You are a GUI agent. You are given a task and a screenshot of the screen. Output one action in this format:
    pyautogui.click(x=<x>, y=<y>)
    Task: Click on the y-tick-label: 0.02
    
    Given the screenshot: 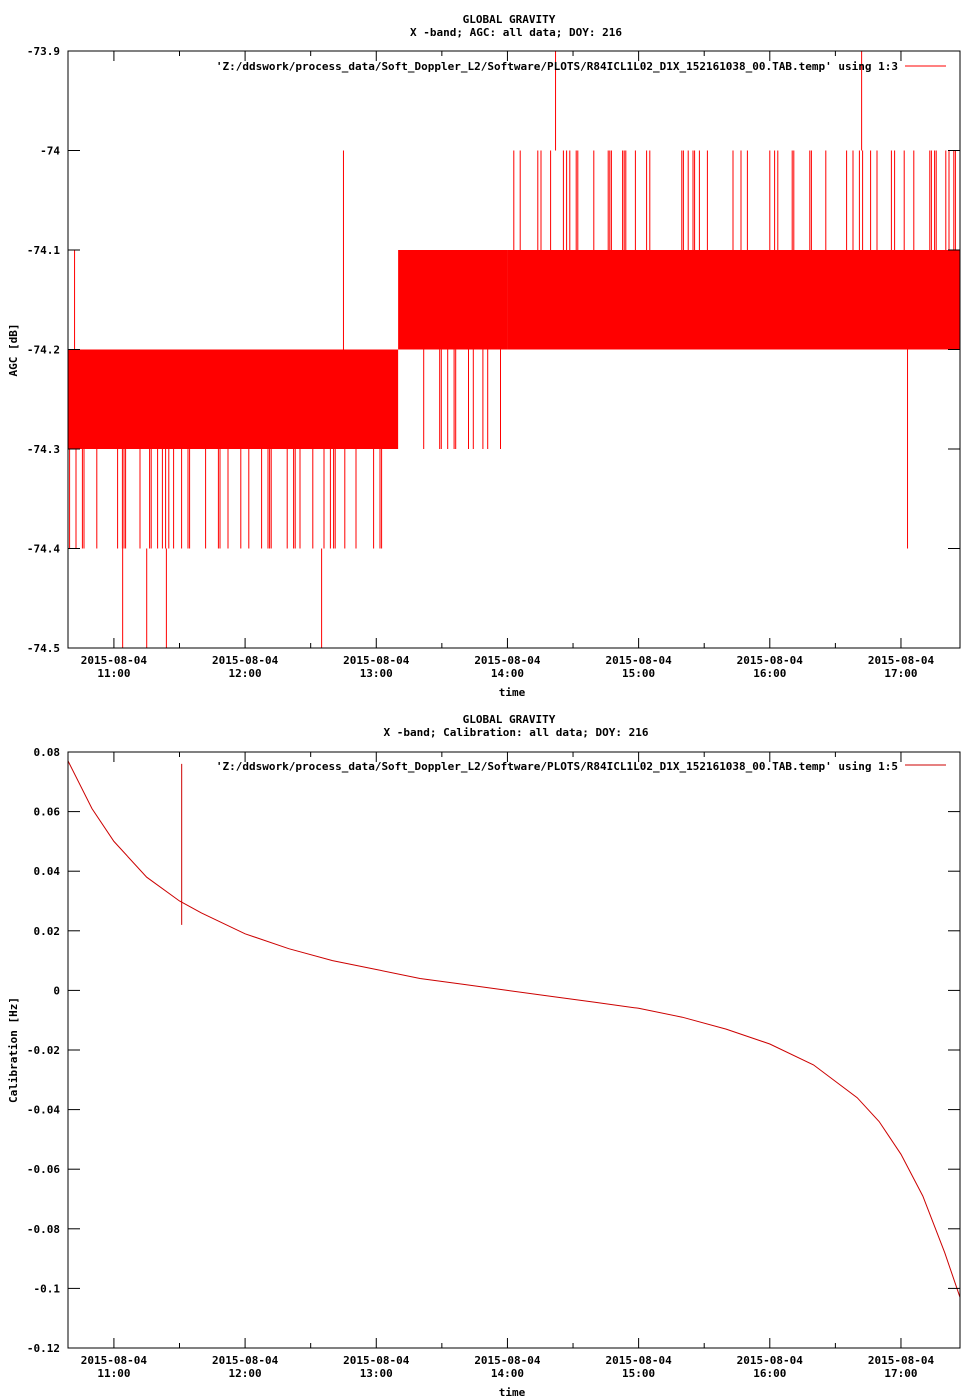 What is the action you would take?
    pyautogui.click(x=47, y=931)
    